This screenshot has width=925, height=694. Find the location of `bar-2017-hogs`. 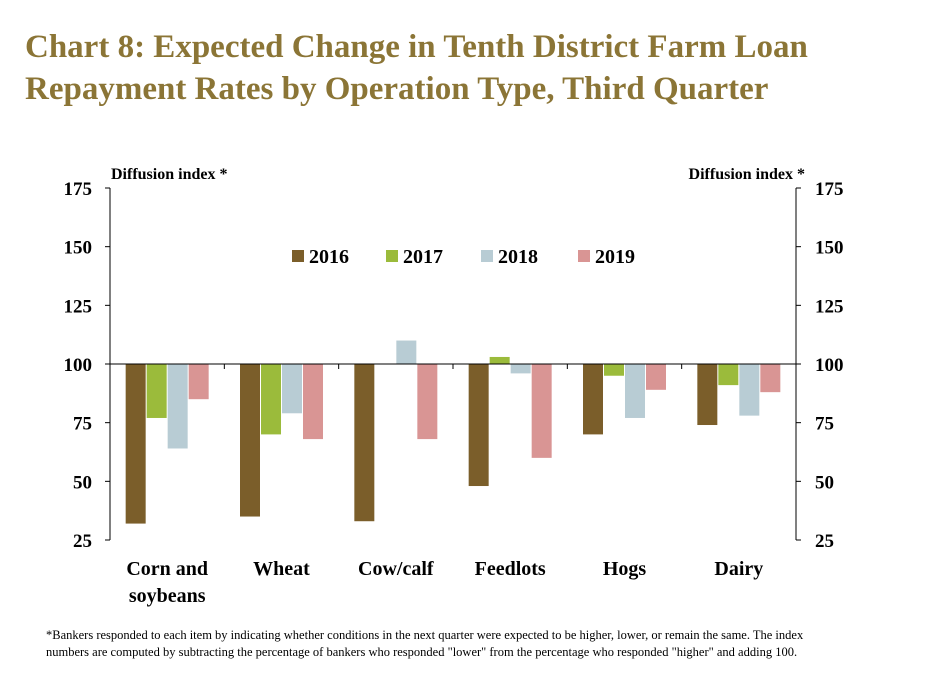

bar-2017-hogs is located at coordinates (614, 370).